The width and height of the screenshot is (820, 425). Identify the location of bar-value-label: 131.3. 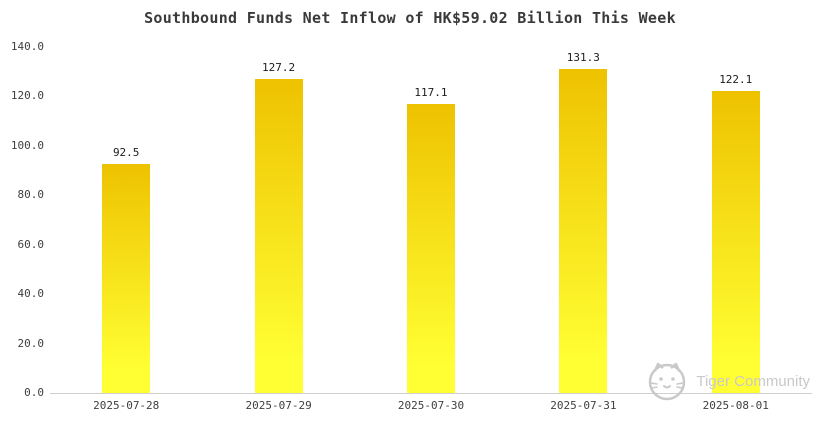
(583, 57).